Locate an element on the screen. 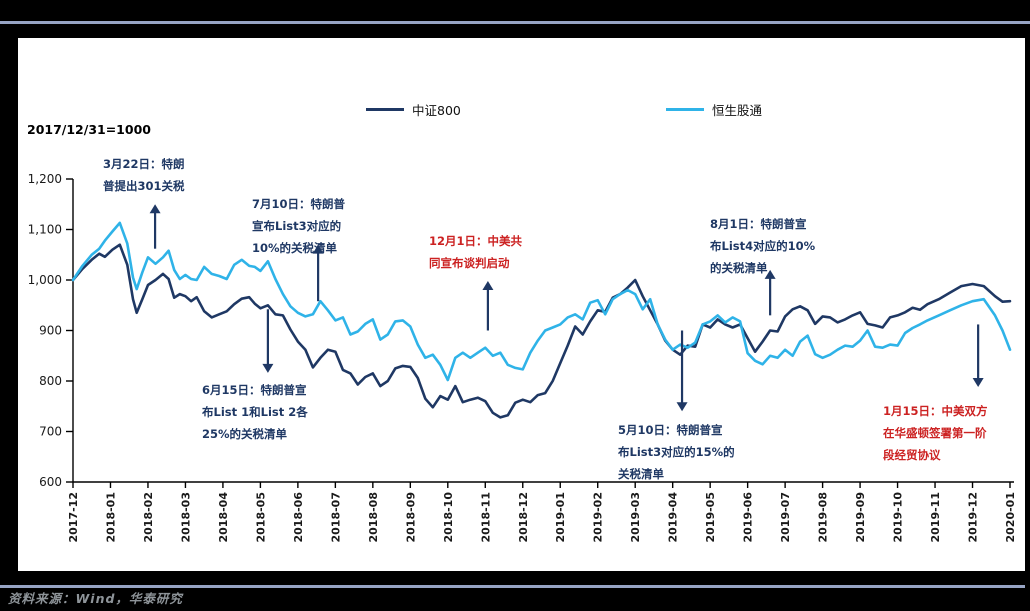  chart-legend: 中证800 恒生股通 is located at coordinates (521, 109).